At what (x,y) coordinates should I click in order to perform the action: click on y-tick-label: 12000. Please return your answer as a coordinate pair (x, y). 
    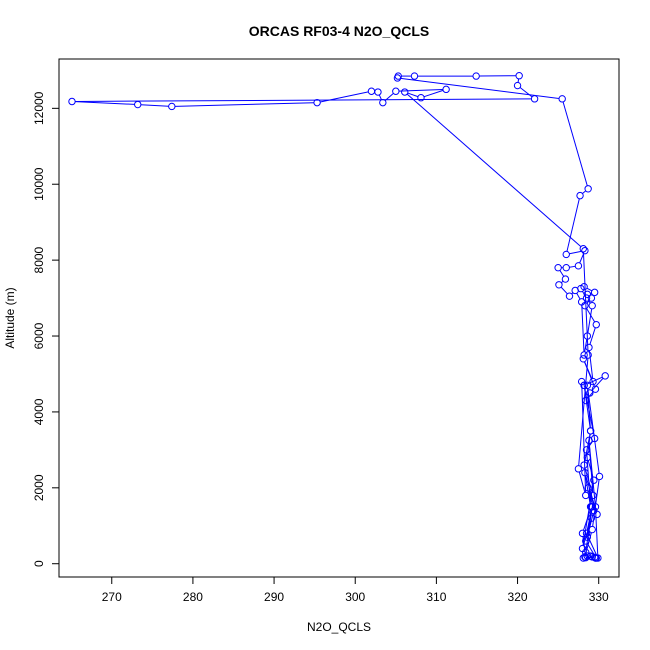
    Looking at the image, I should click on (39, 108).